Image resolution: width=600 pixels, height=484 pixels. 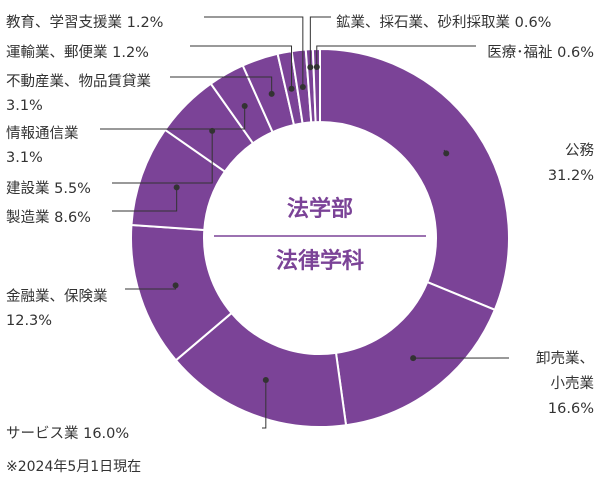 What do you see at coordinates (42, 133) in the screenshot?
I see `slice-label-7-line-1: 情報通信業` at bounding box center [42, 133].